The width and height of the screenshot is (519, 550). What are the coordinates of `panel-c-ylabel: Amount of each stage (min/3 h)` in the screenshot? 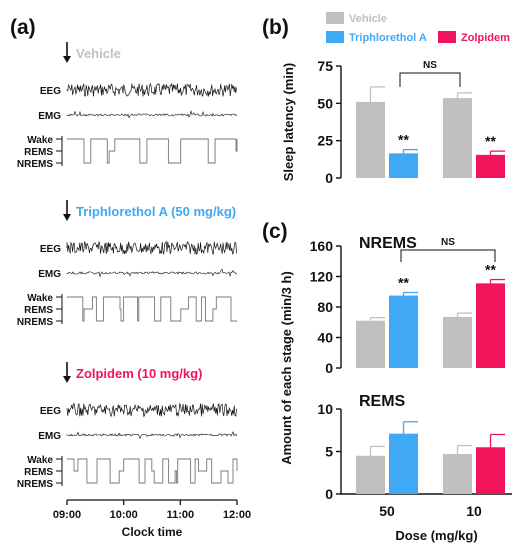 It's located at (286, 368).